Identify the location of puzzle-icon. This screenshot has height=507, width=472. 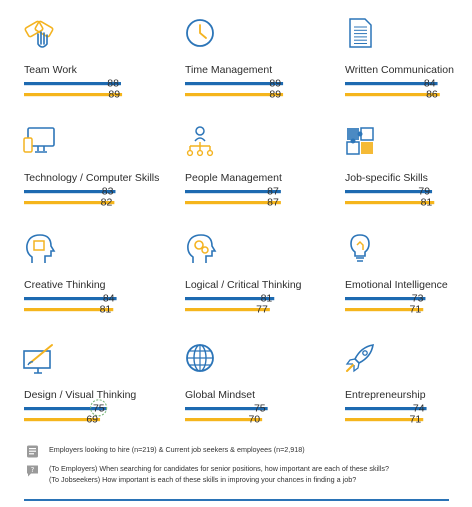
(360, 141).